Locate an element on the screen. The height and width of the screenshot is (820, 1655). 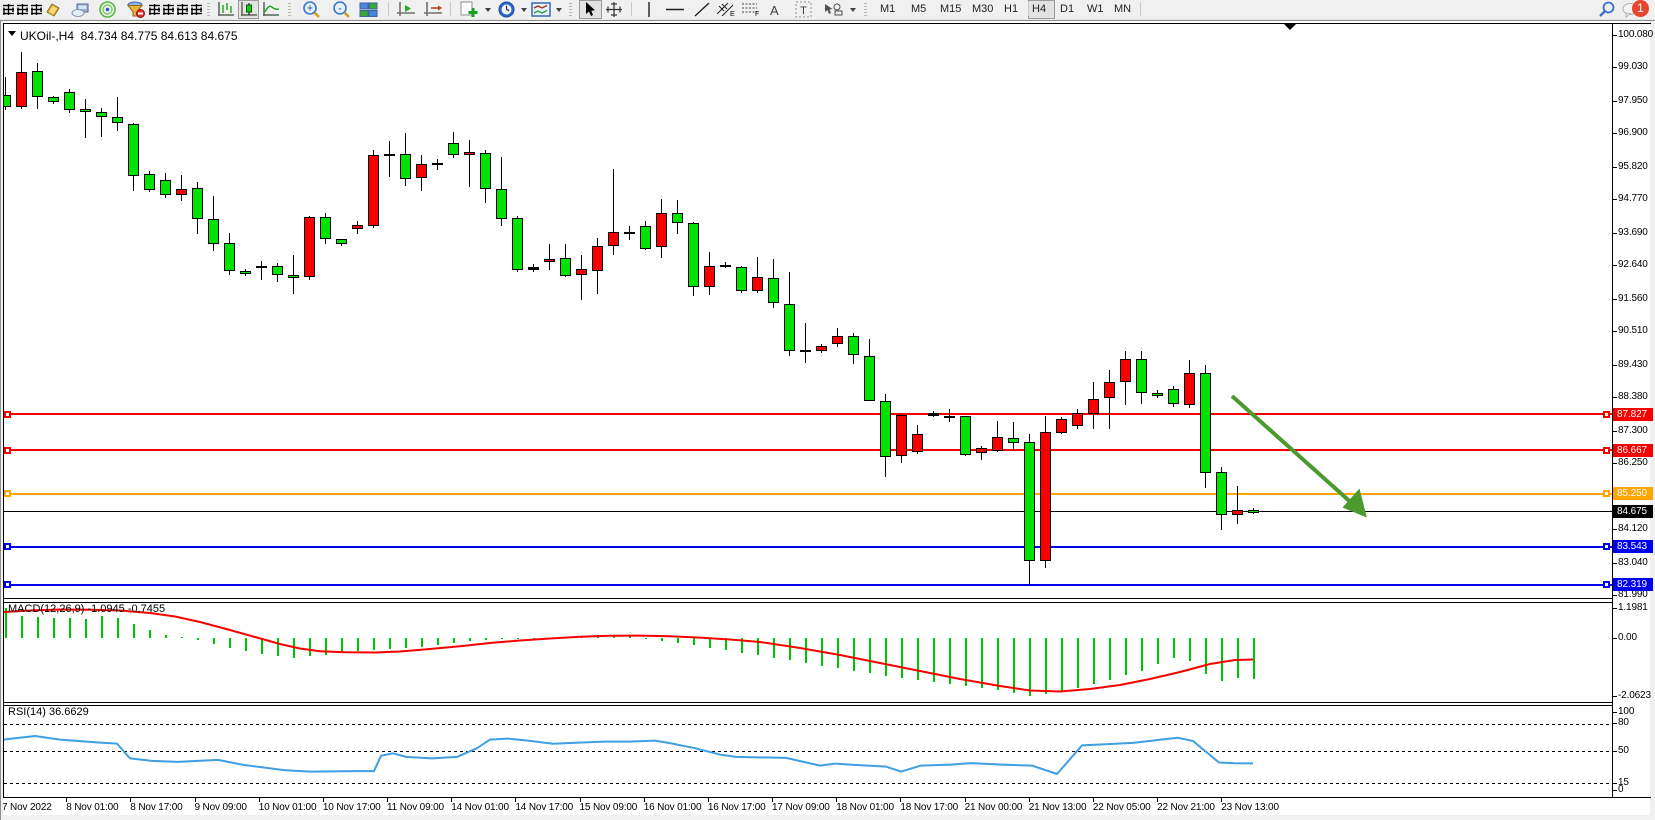
svg-text: F is located at coordinates (757, 14).